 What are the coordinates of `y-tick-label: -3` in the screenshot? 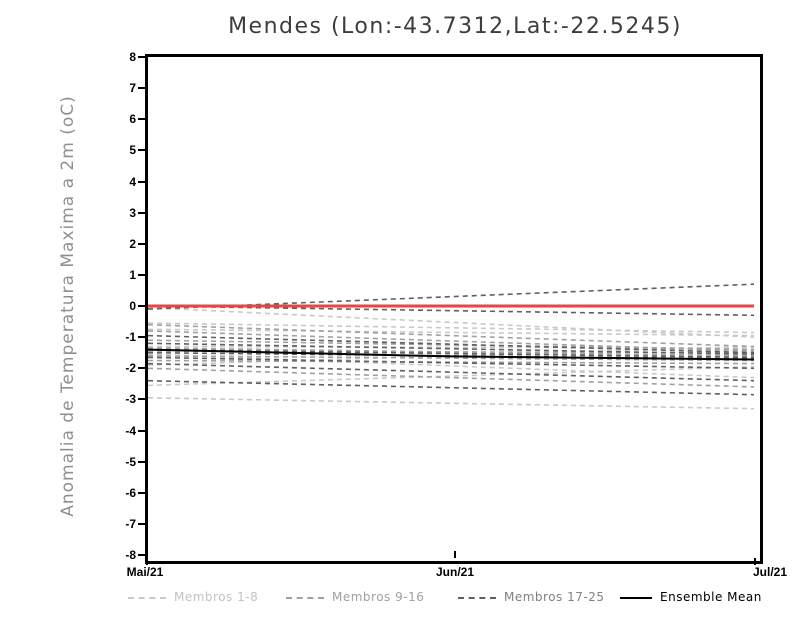 It's located at (130, 399).